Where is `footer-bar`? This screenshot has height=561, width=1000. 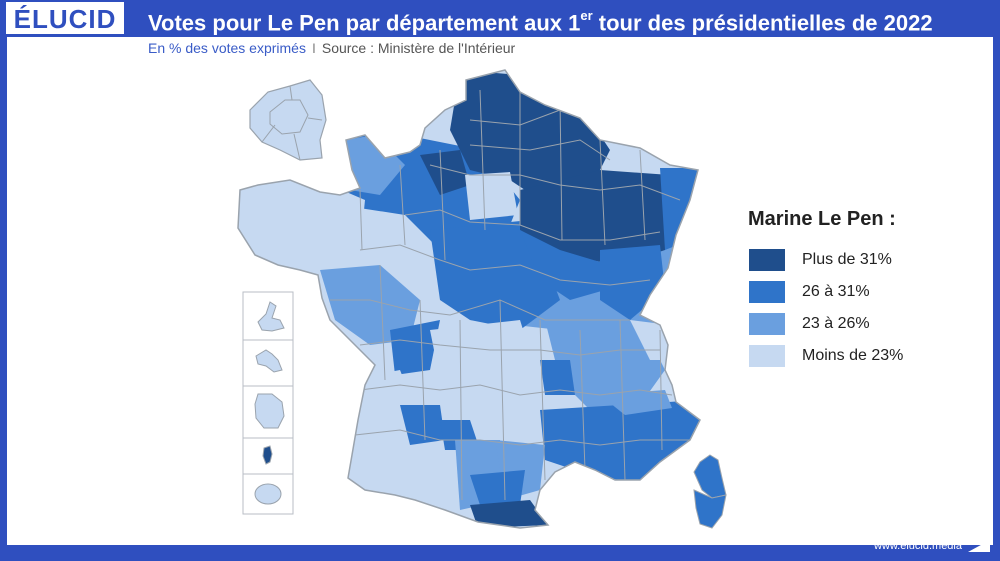
footer-bar is located at coordinates (500, 553).